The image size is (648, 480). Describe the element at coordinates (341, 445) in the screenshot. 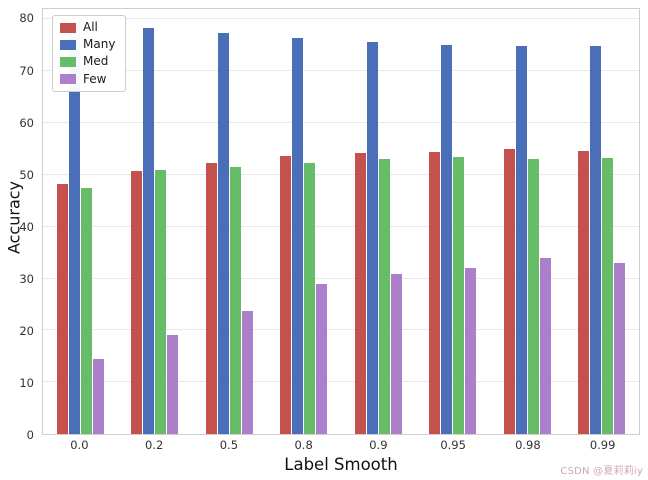

I see `x-axis-ticks: 0.0 0.2 0.5 0.8 0.9 0.95 0.98 0.99` at that location.